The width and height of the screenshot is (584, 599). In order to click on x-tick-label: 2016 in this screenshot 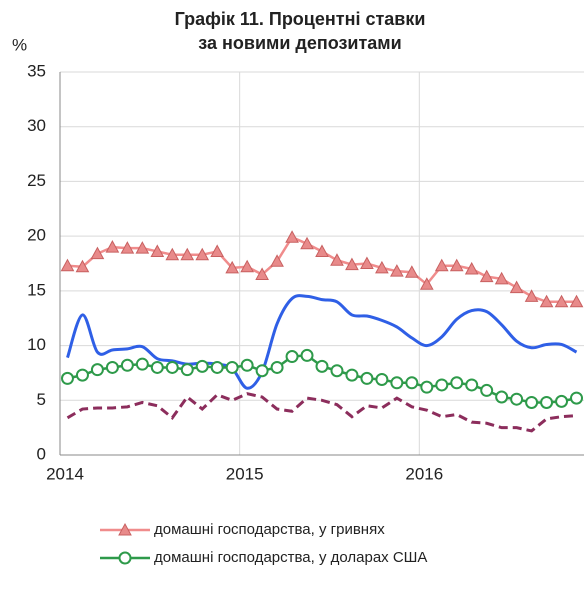, I will do `click(424, 473)`.